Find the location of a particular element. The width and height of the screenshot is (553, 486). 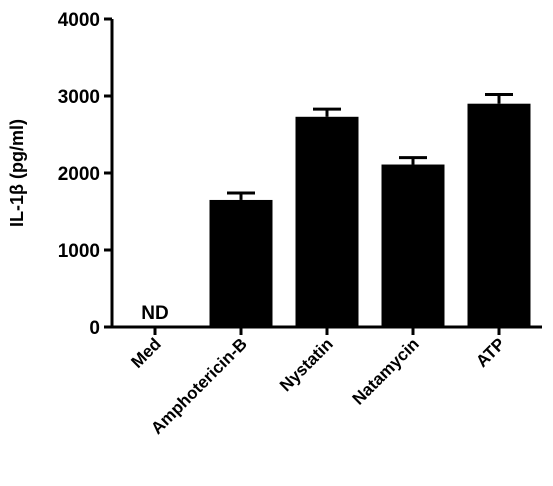

y-tick-label: 0 is located at coordinates (94, 328).